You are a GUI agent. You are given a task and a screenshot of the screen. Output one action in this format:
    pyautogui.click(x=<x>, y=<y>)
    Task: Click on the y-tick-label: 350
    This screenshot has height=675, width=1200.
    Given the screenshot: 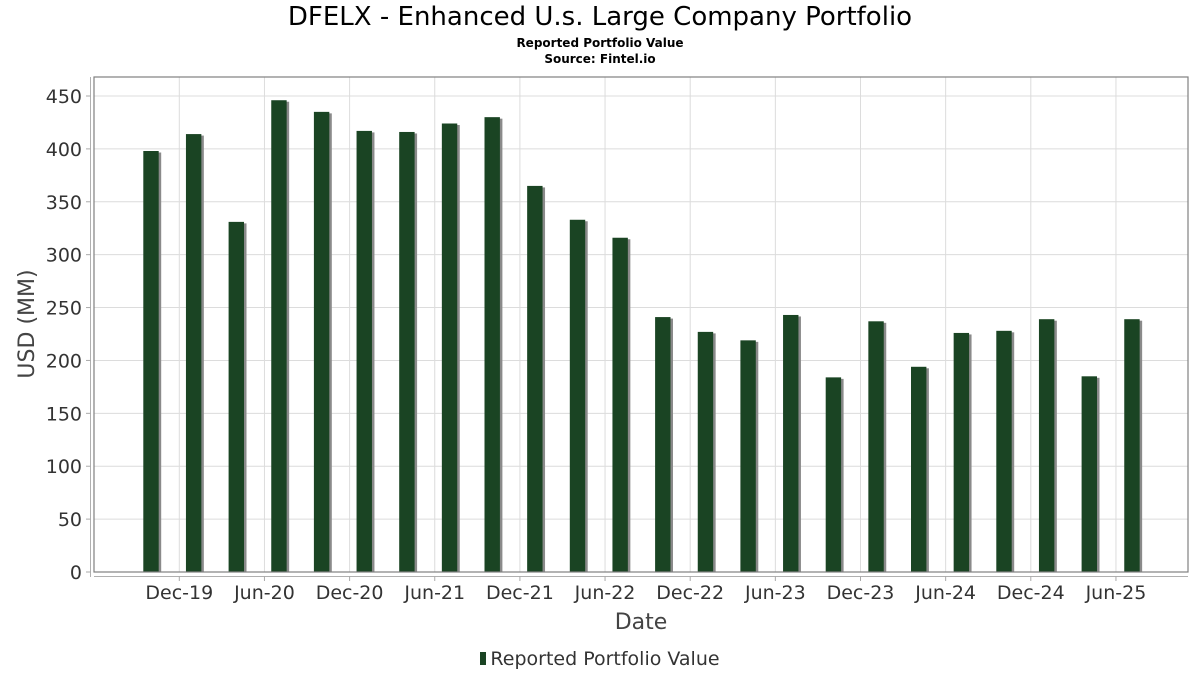 What is the action you would take?
    pyautogui.click(x=64, y=203)
    